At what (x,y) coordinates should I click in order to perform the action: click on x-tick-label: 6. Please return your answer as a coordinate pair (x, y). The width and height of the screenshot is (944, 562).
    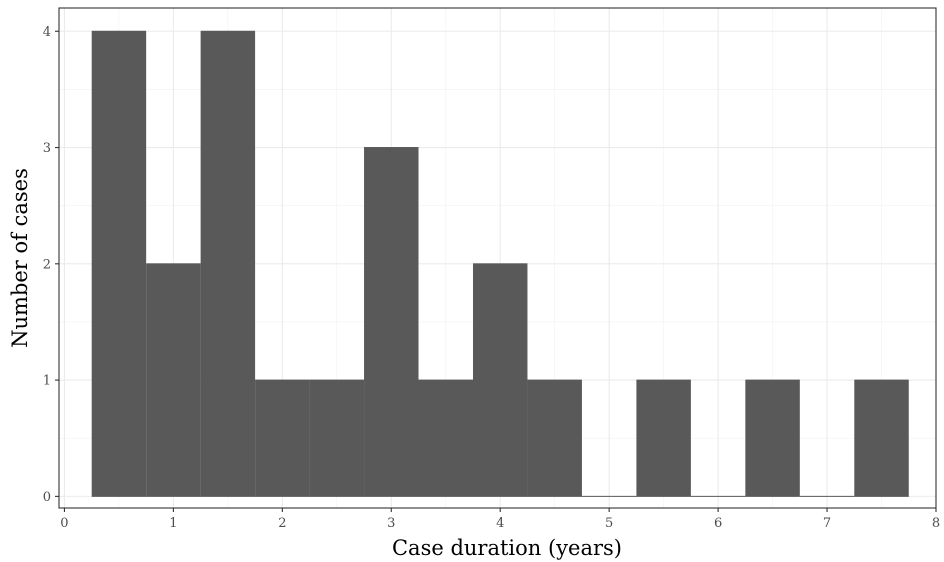
    Looking at the image, I should click on (718, 523).